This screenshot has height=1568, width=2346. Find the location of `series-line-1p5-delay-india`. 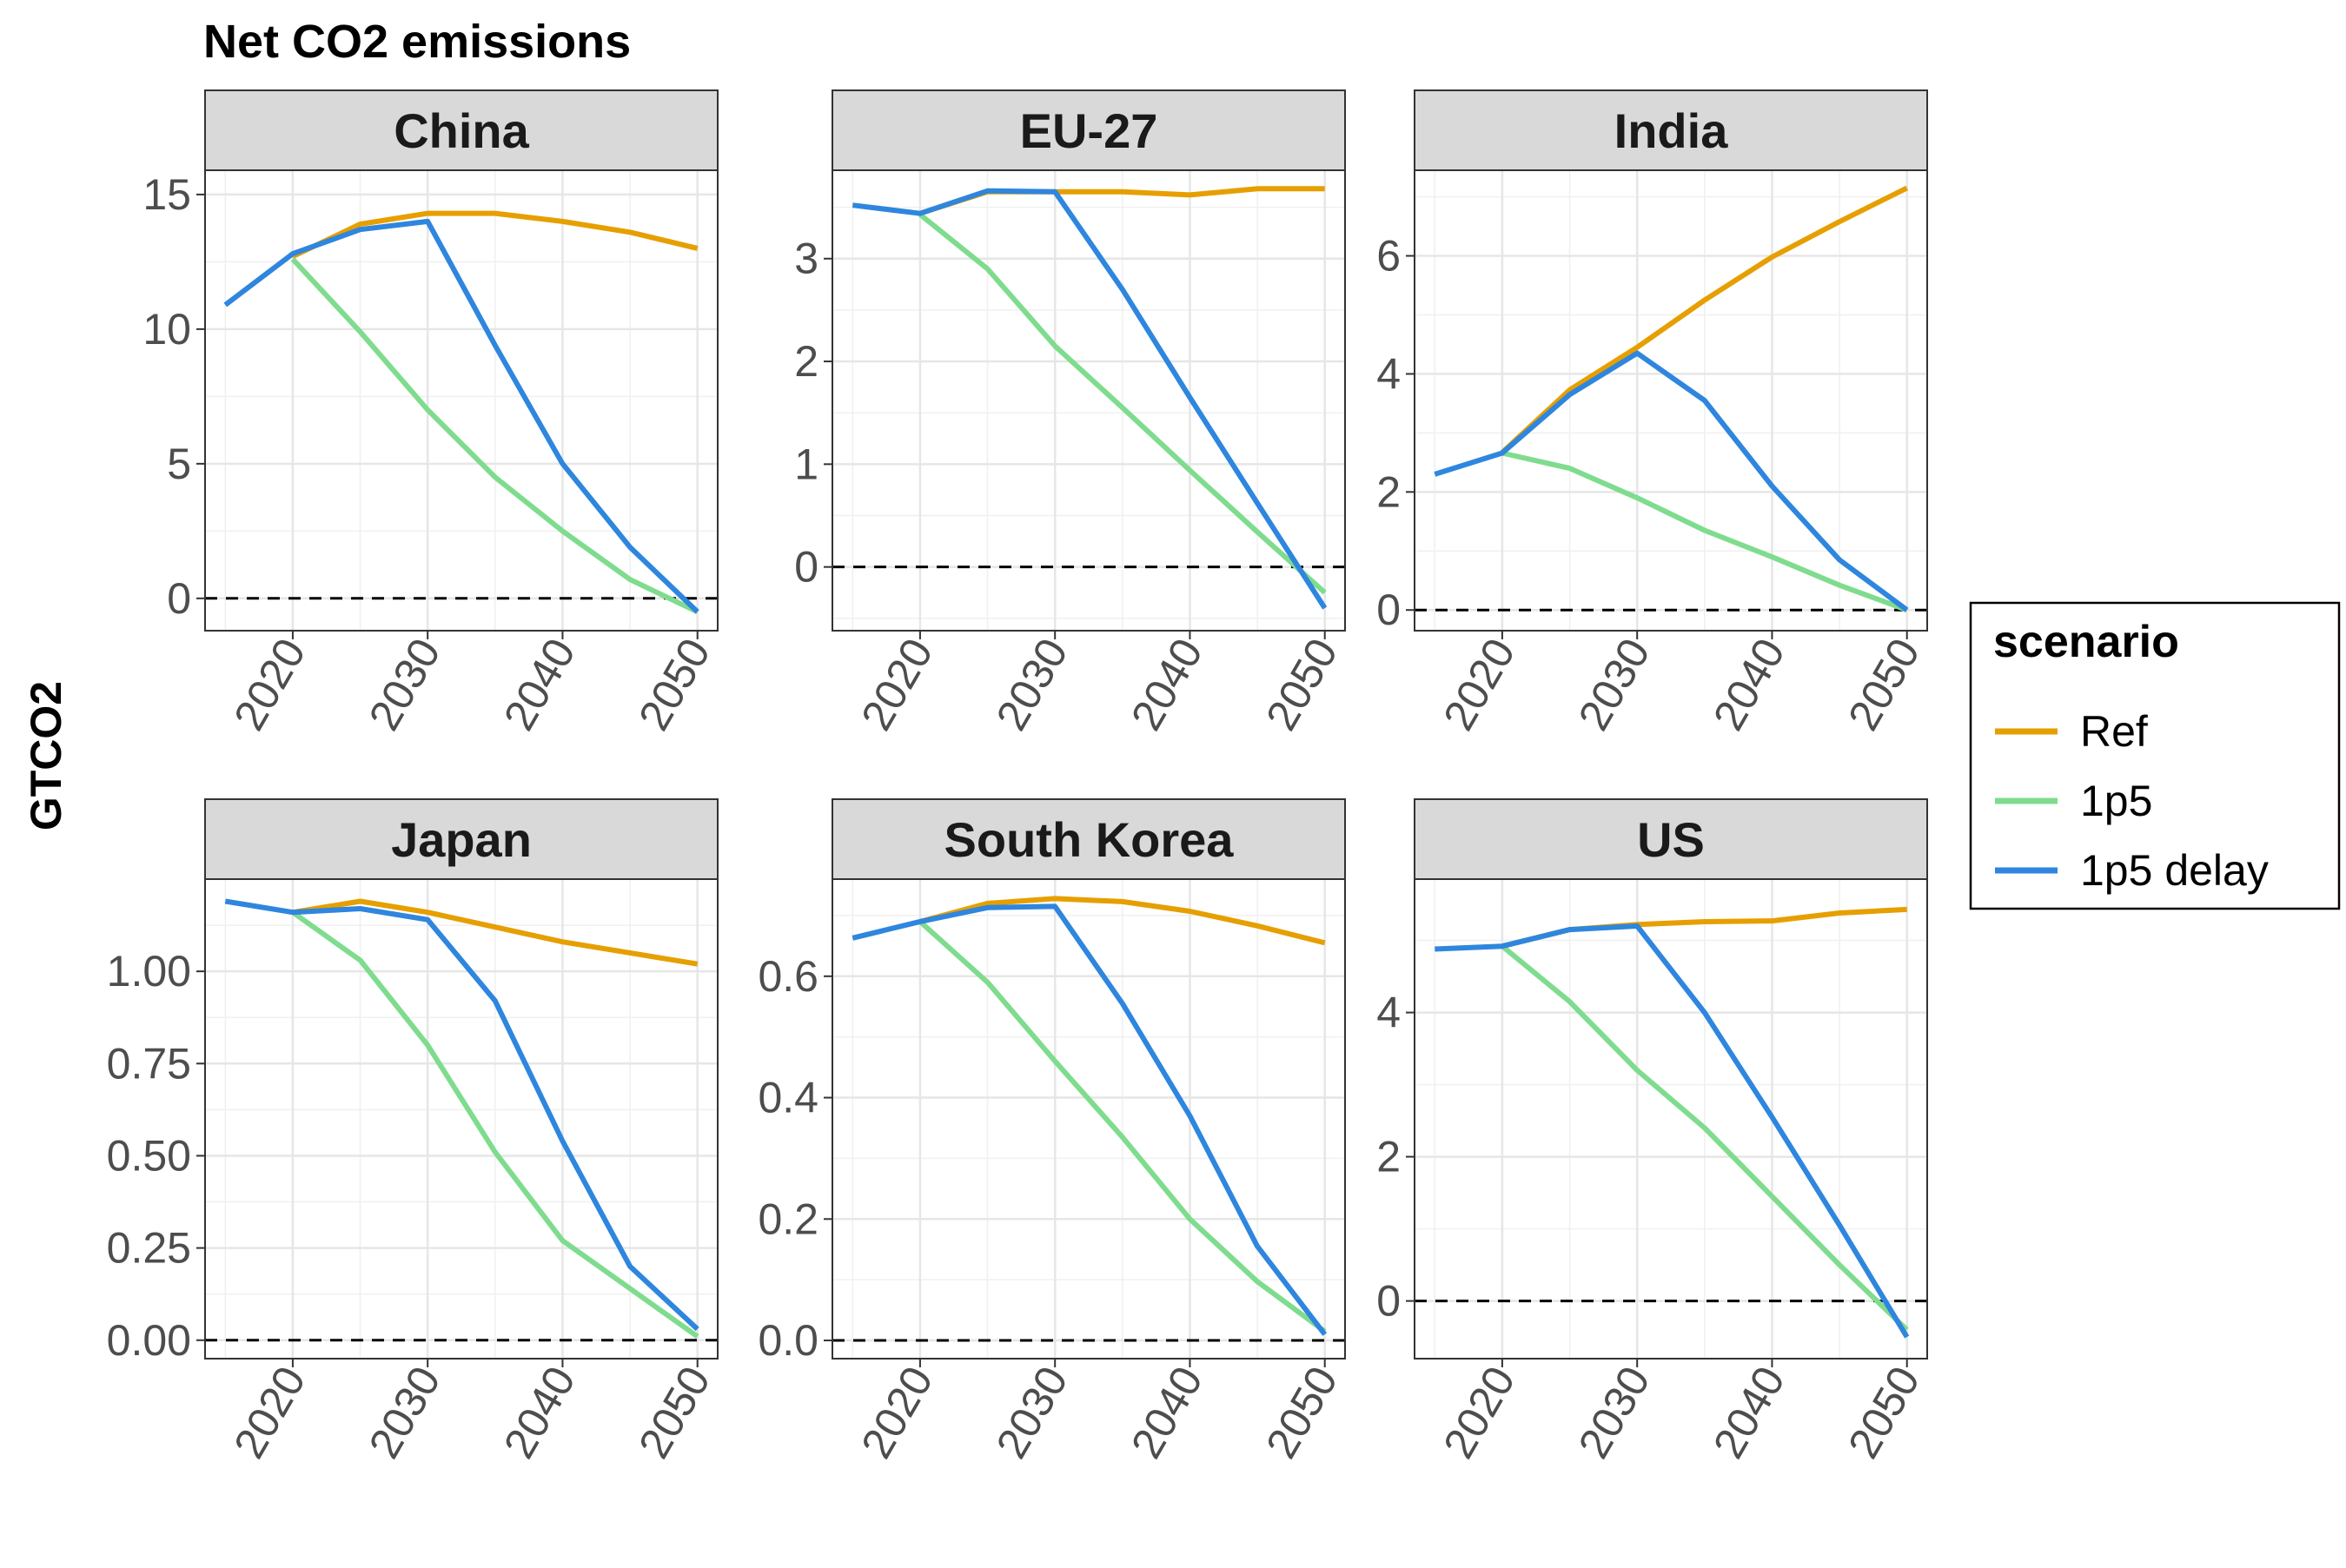

series-line-1p5-delay-india is located at coordinates (1672, 481).